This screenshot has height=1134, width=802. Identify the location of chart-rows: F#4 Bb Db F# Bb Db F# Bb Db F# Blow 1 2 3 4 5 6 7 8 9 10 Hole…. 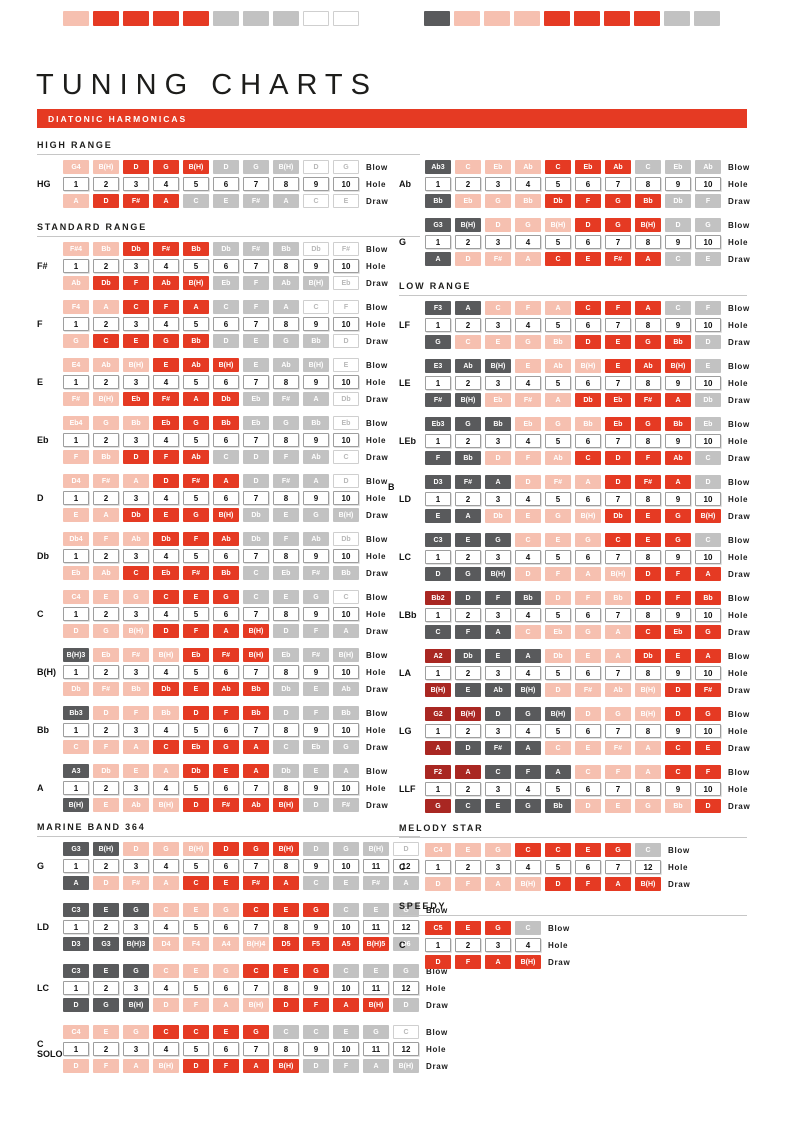
(225, 266).